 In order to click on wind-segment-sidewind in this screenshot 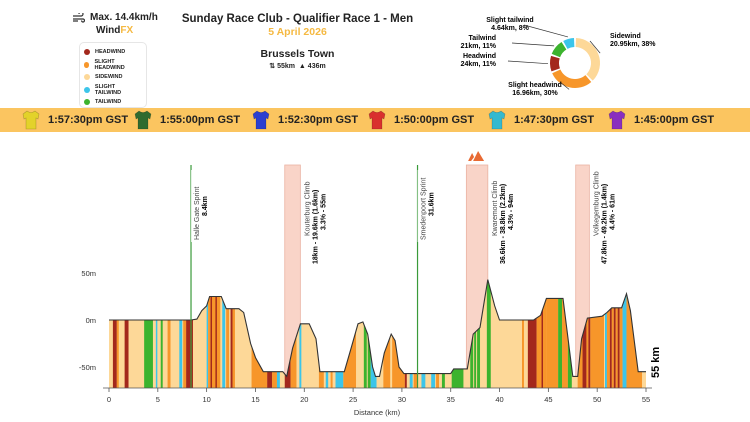, I will do `click(643, 333)`.